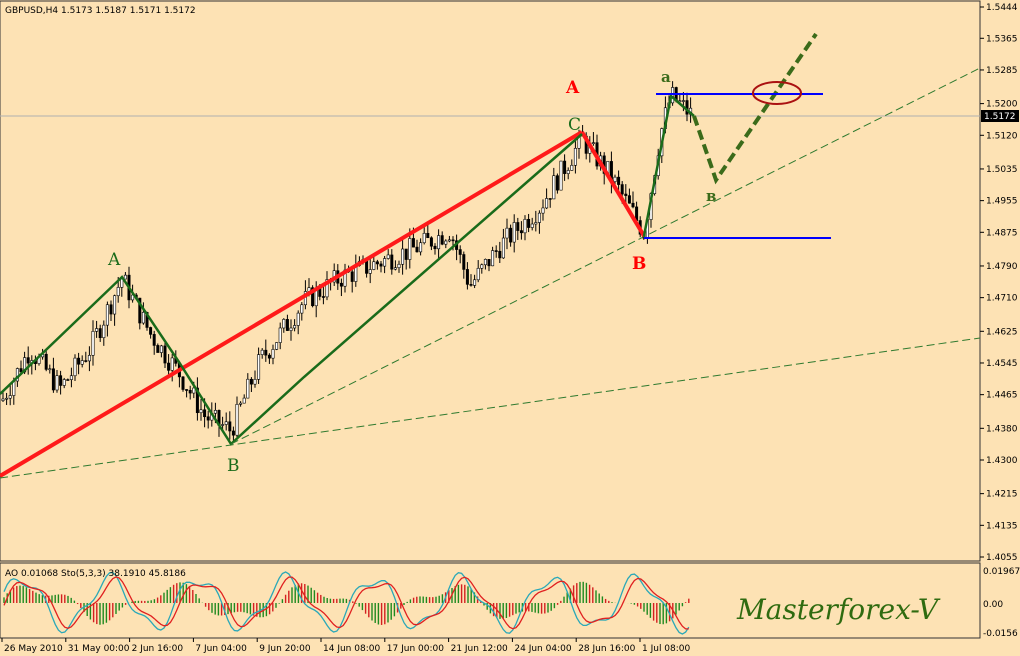 The width and height of the screenshot is (1020, 656). What do you see at coordinates (1002, 526) in the screenshot?
I see `price-tick-label: 1.4135` at bounding box center [1002, 526].